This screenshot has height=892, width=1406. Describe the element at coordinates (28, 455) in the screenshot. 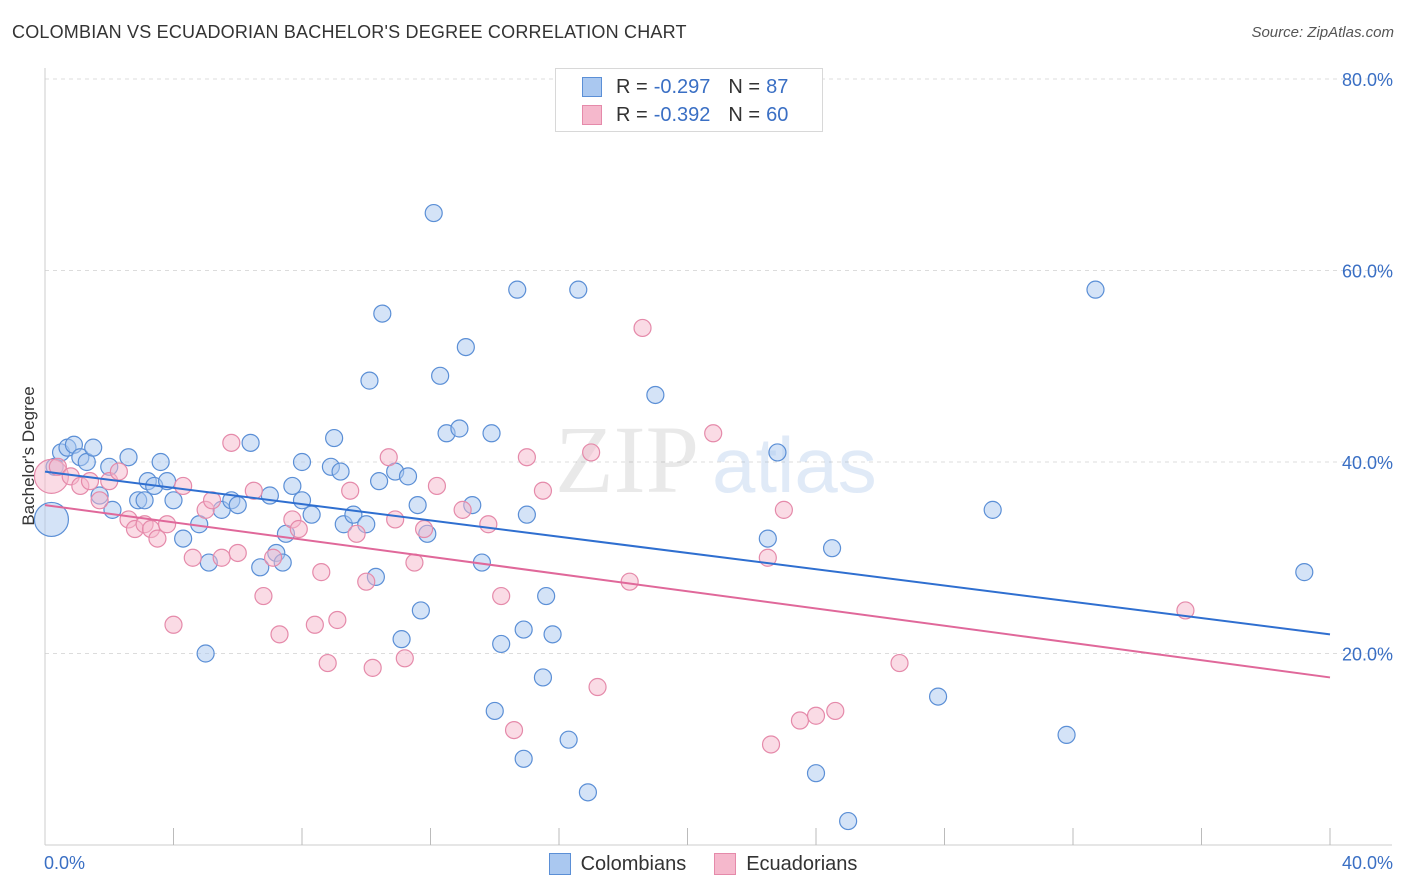

I see `y-axis-label: Bachelor's Degree` at that location.